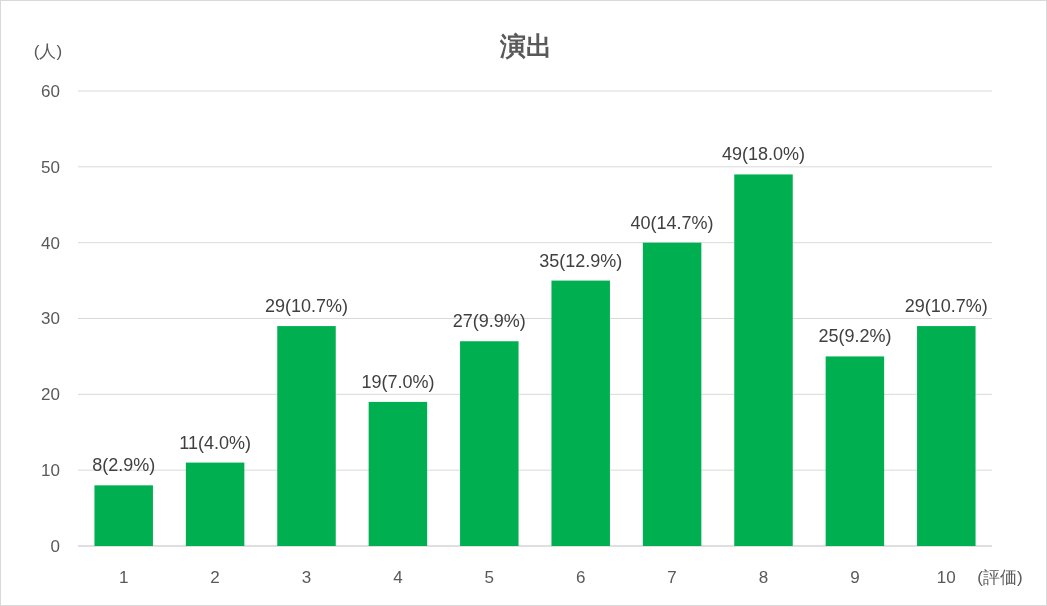 The image size is (1047, 606). I want to click on x-tick-label: 9, so click(855, 577).